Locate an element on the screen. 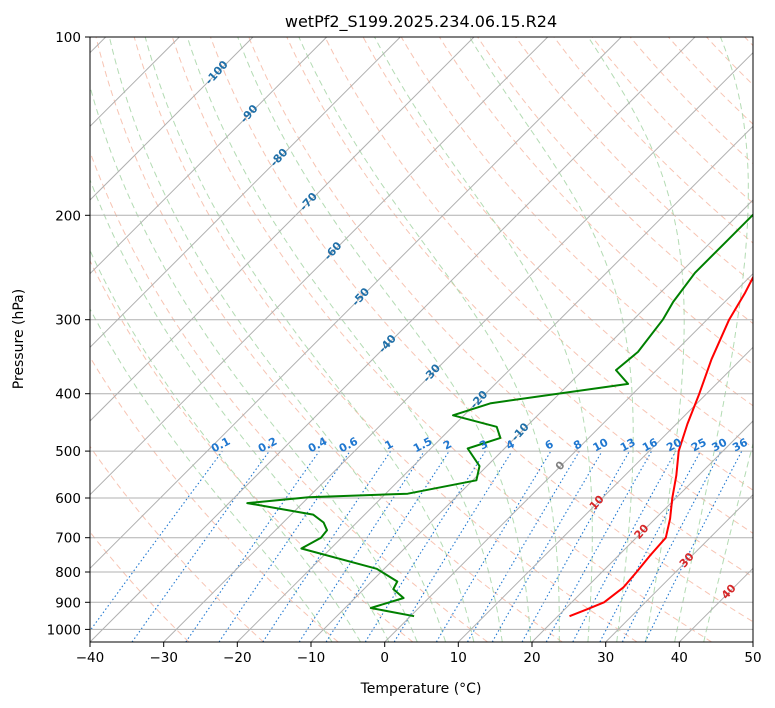 This screenshot has width=775, height=708. temperature-line is located at coordinates (661, 446).